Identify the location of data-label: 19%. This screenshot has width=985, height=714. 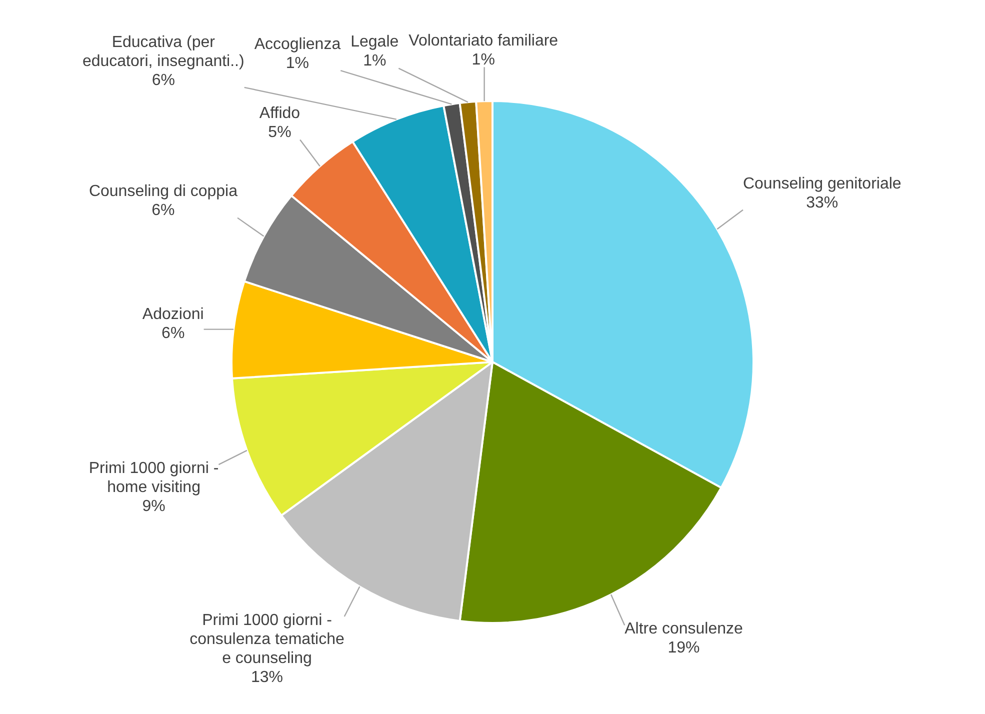
(684, 648).